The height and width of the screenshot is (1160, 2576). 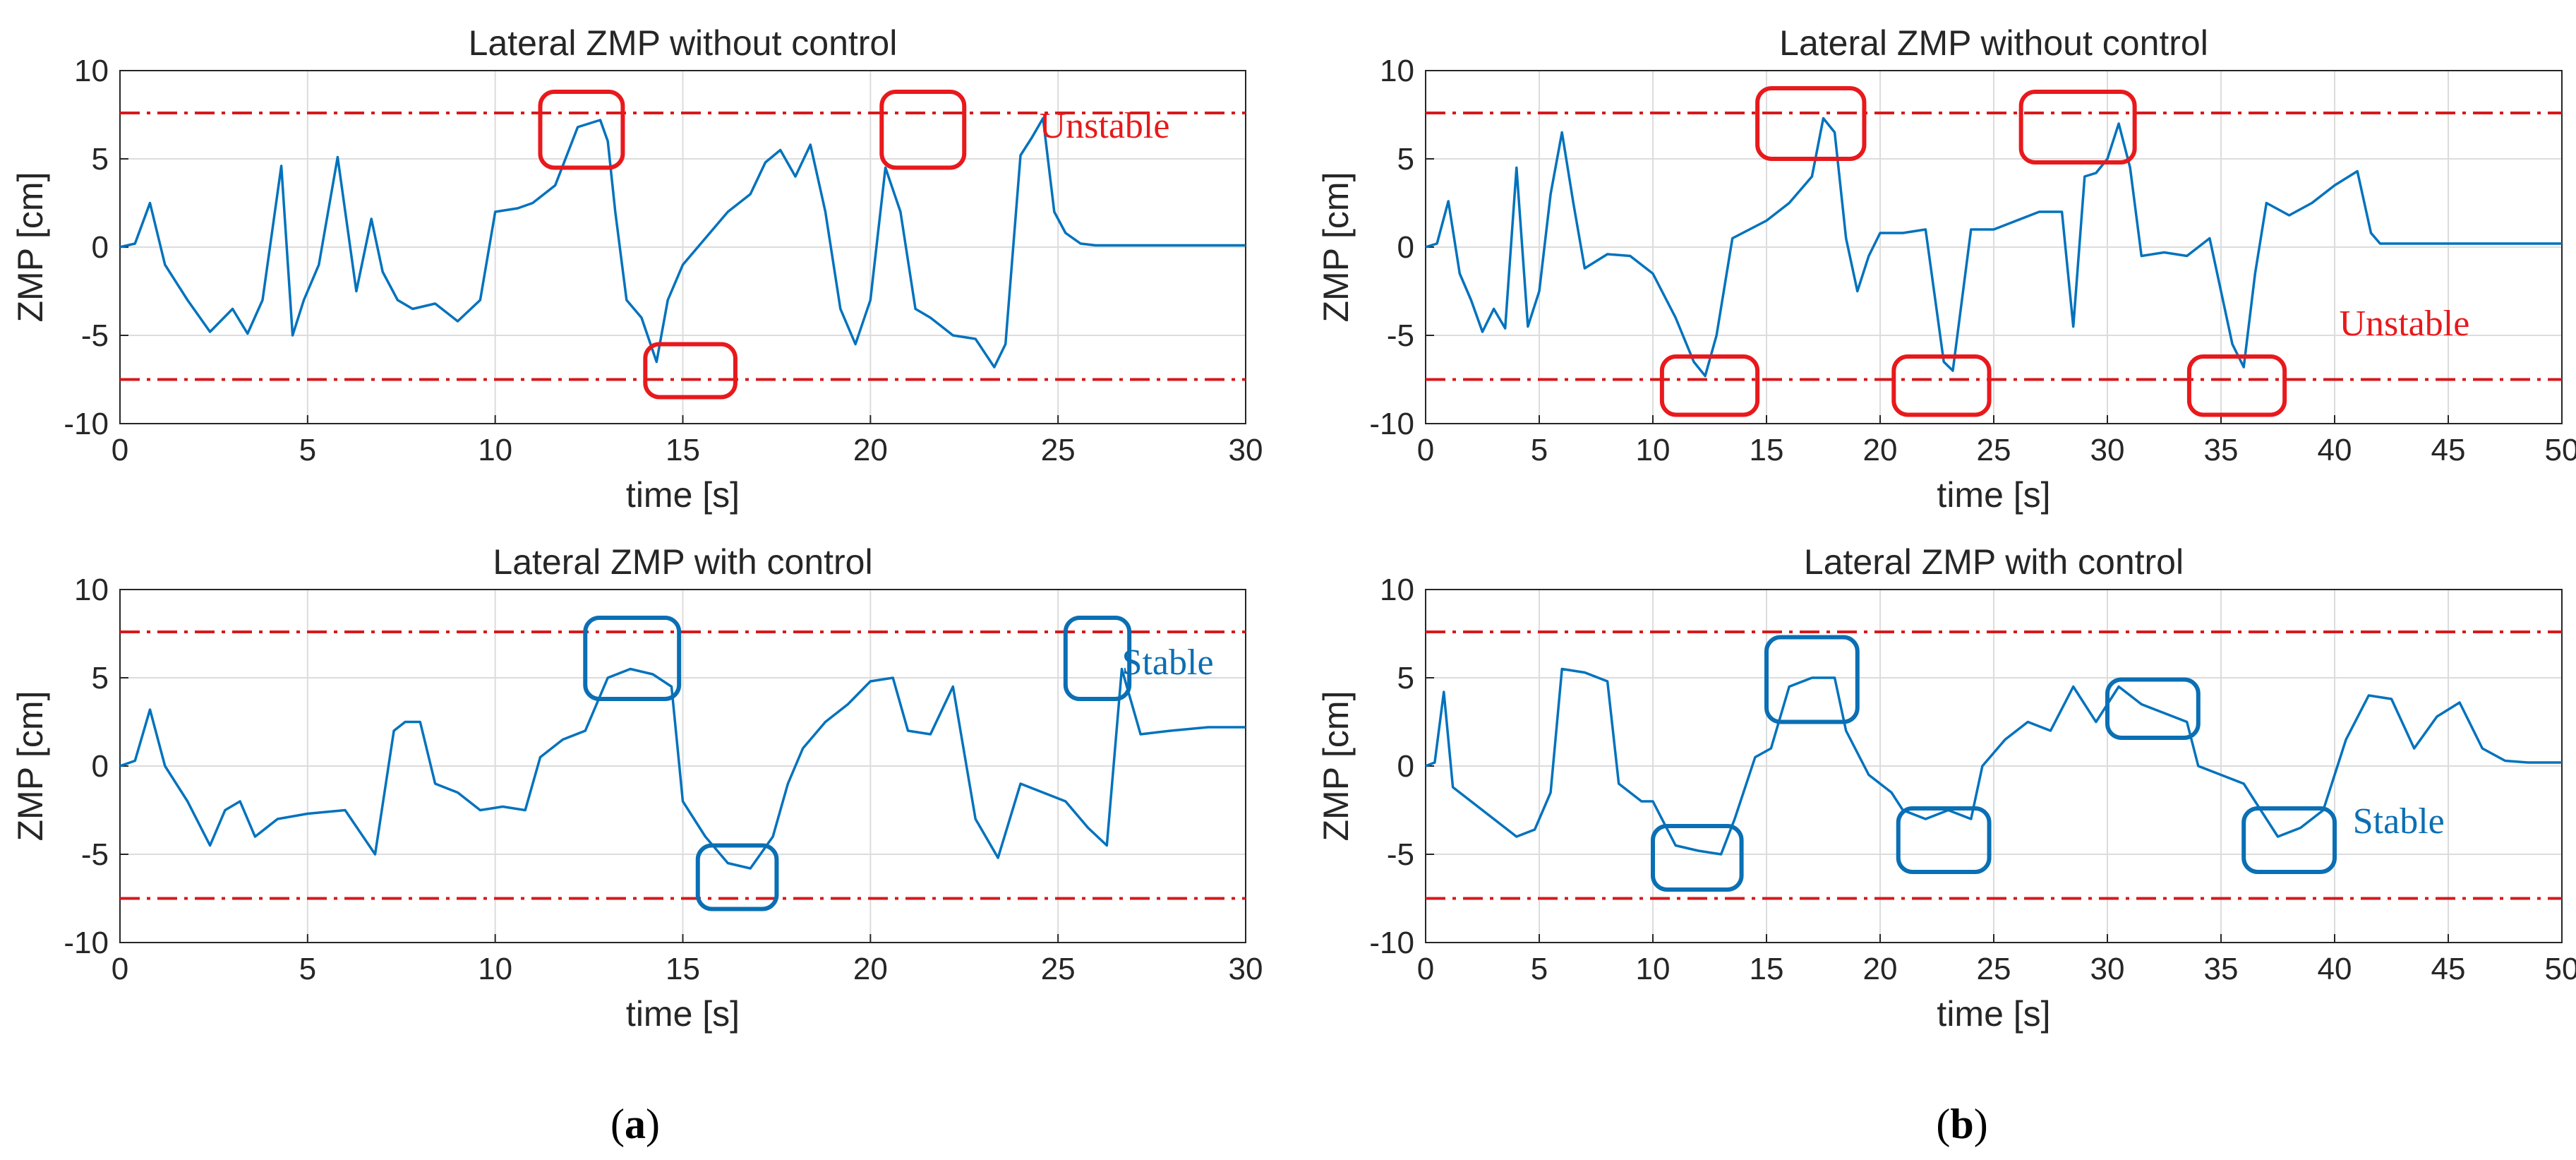 I want to click on panel-label-a: (a), so click(x=635, y=1124).